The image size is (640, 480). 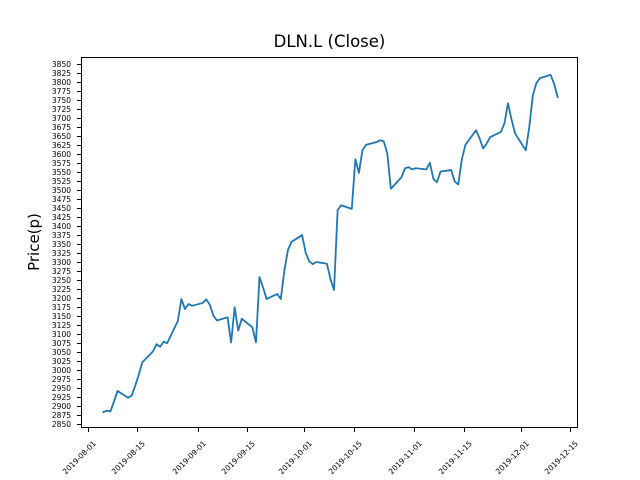 What do you see at coordinates (61, 334) in the screenshot?
I see `y-tick-label: 3100` at bounding box center [61, 334].